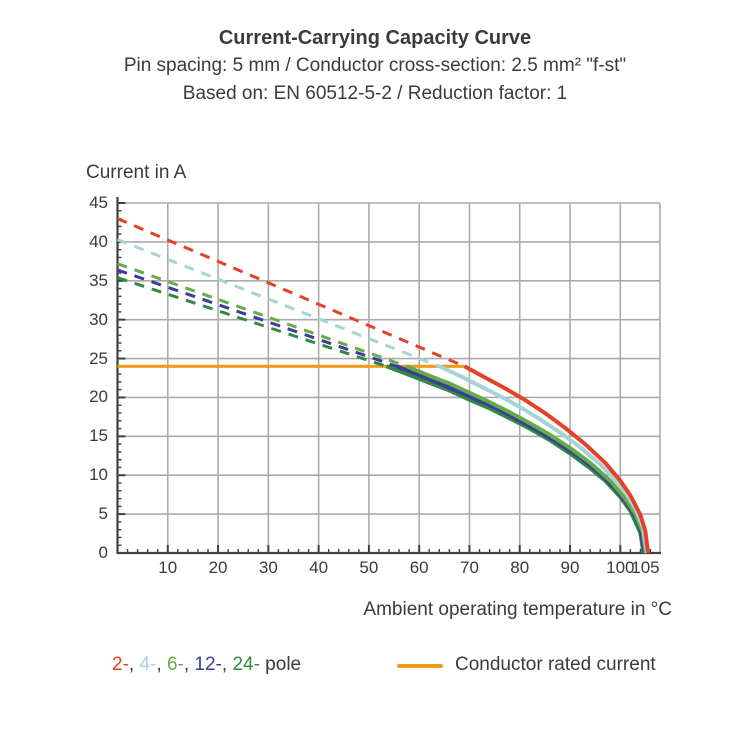  What do you see at coordinates (252, 322) in the screenshot?
I see `curve-24-pole-dashed` at bounding box center [252, 322].